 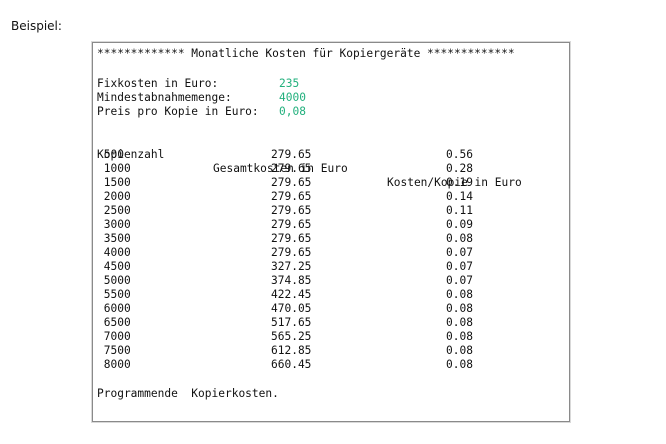 I want to click on cell-copies: 7500, so click(x=114, y=350).